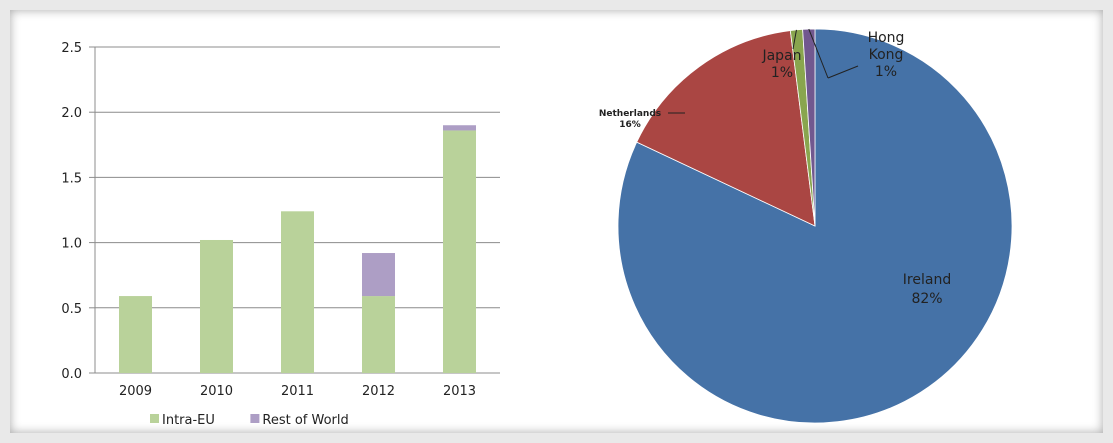 The image size is (1113, 443). I want to click on x-tick-label: 2010, so click(216, 391).